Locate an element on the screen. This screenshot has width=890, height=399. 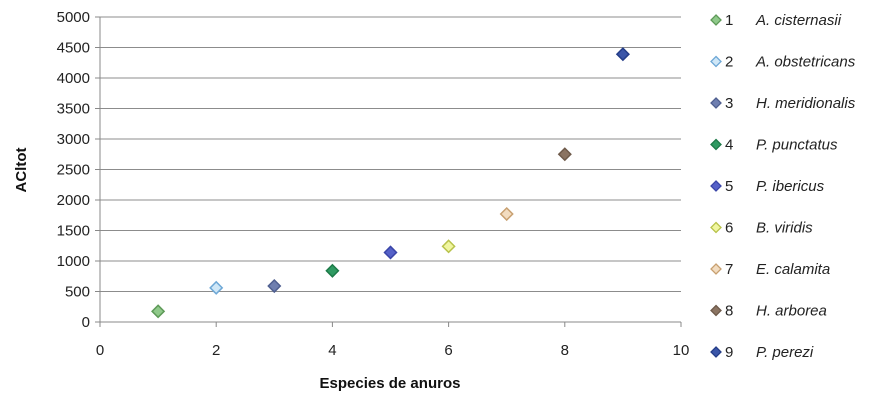
y-tick-label: 2000 is located at coordinates (73, 200).